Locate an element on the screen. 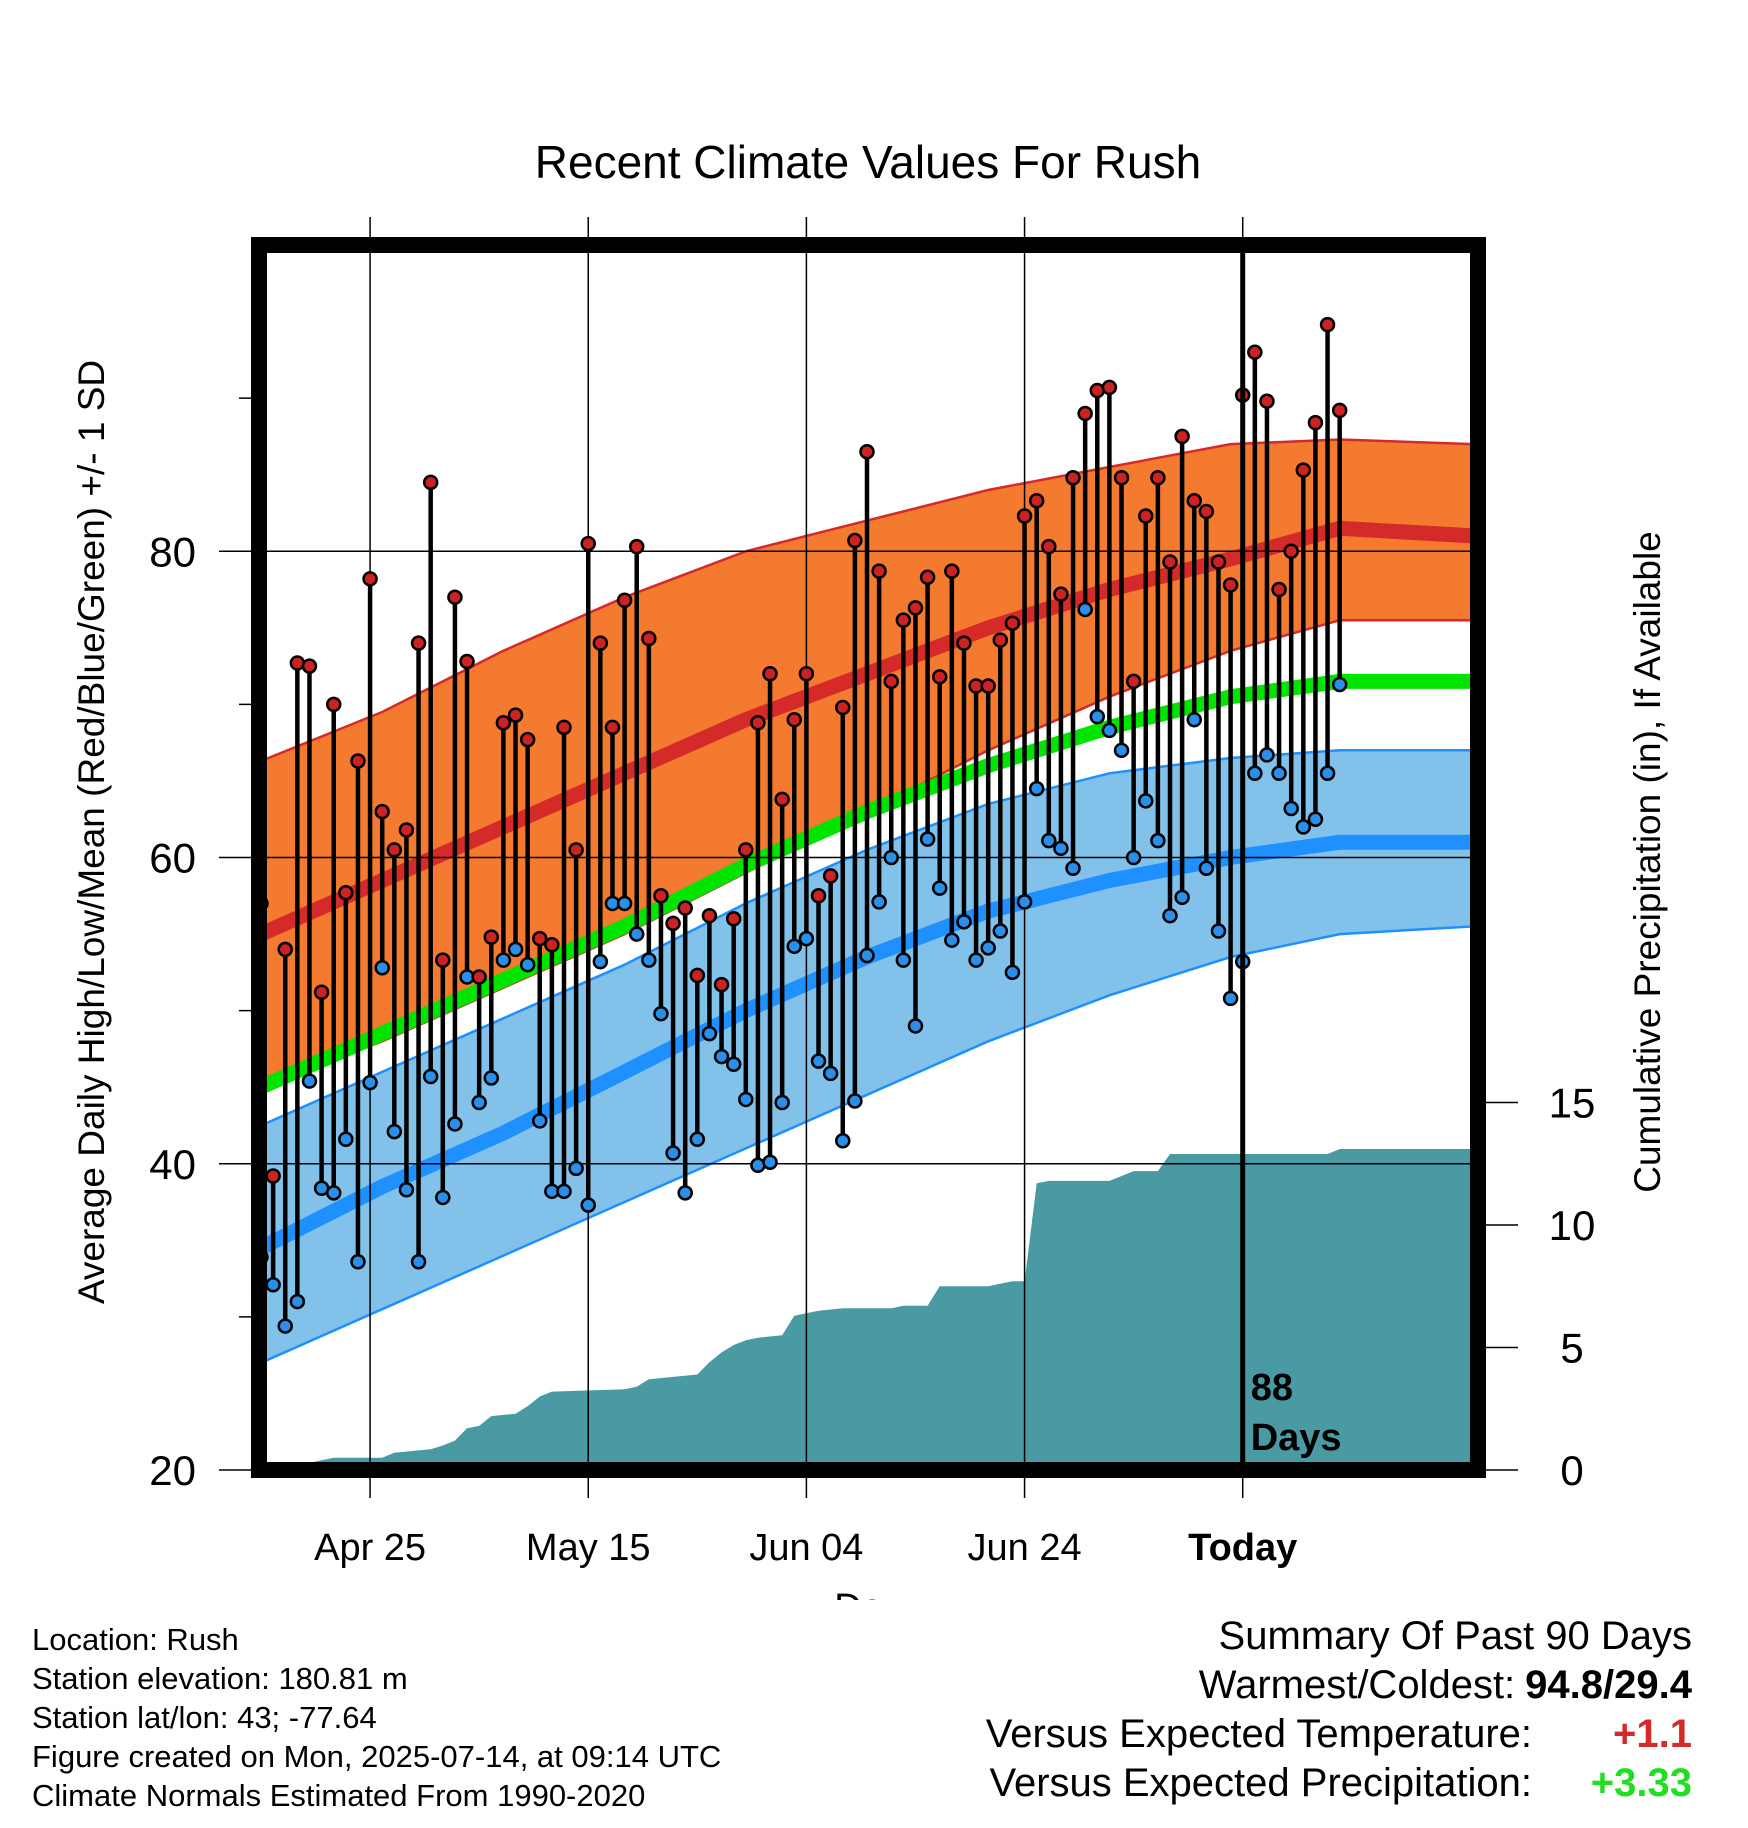  x-tick-label: Today is located at coordinates (1242, 1548).